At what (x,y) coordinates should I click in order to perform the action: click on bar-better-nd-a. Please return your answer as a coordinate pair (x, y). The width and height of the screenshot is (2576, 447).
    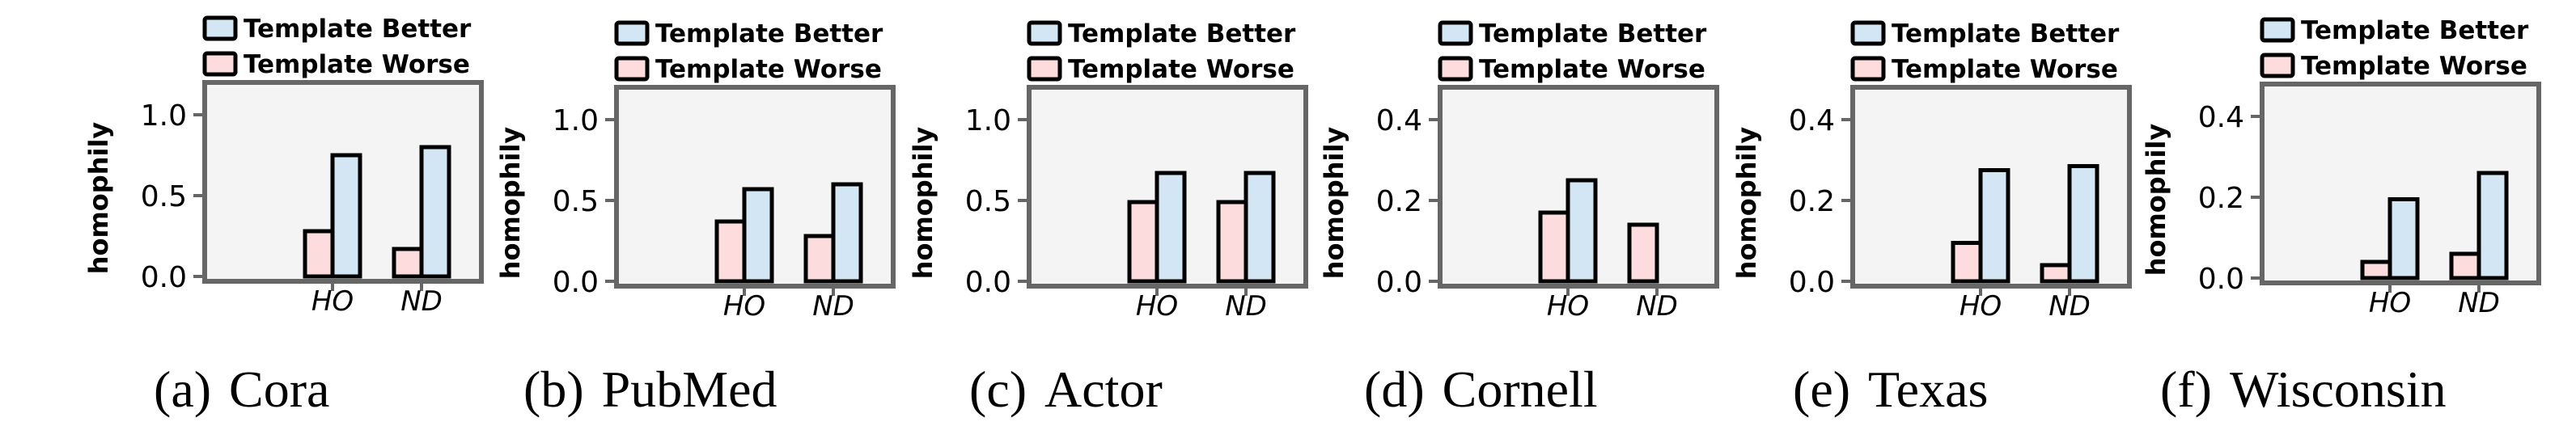
    Looking at the image, I should click on (435, 212).